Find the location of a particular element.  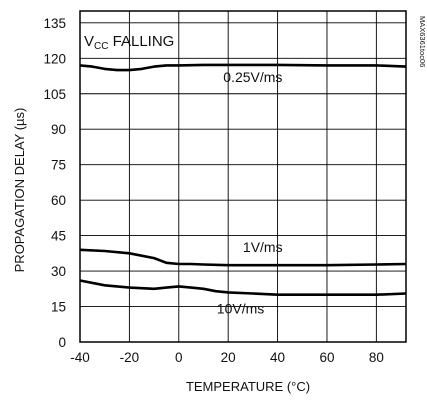

y-tick-label: 0 is located at coordinates (62, 342).